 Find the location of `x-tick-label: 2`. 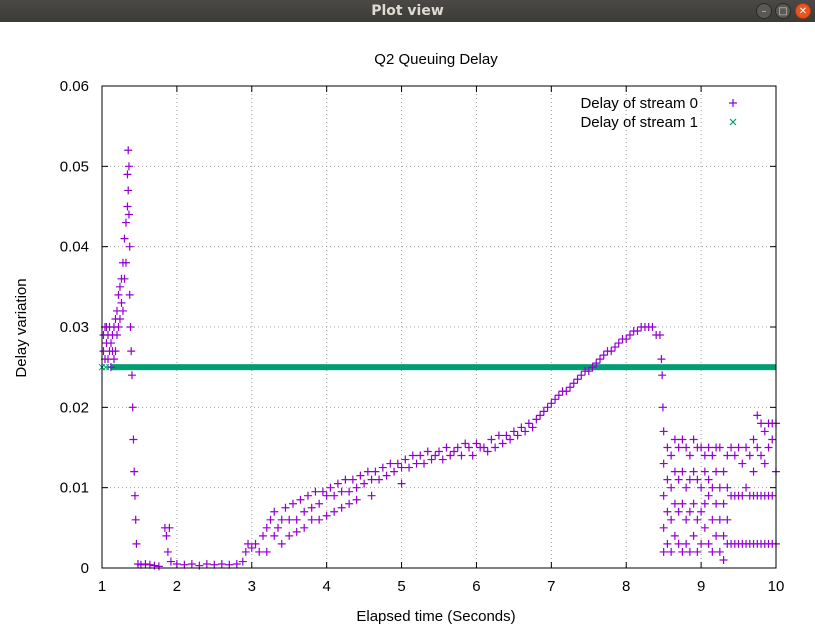

x-tick-label: 2 is located at coordinates (177, 586).